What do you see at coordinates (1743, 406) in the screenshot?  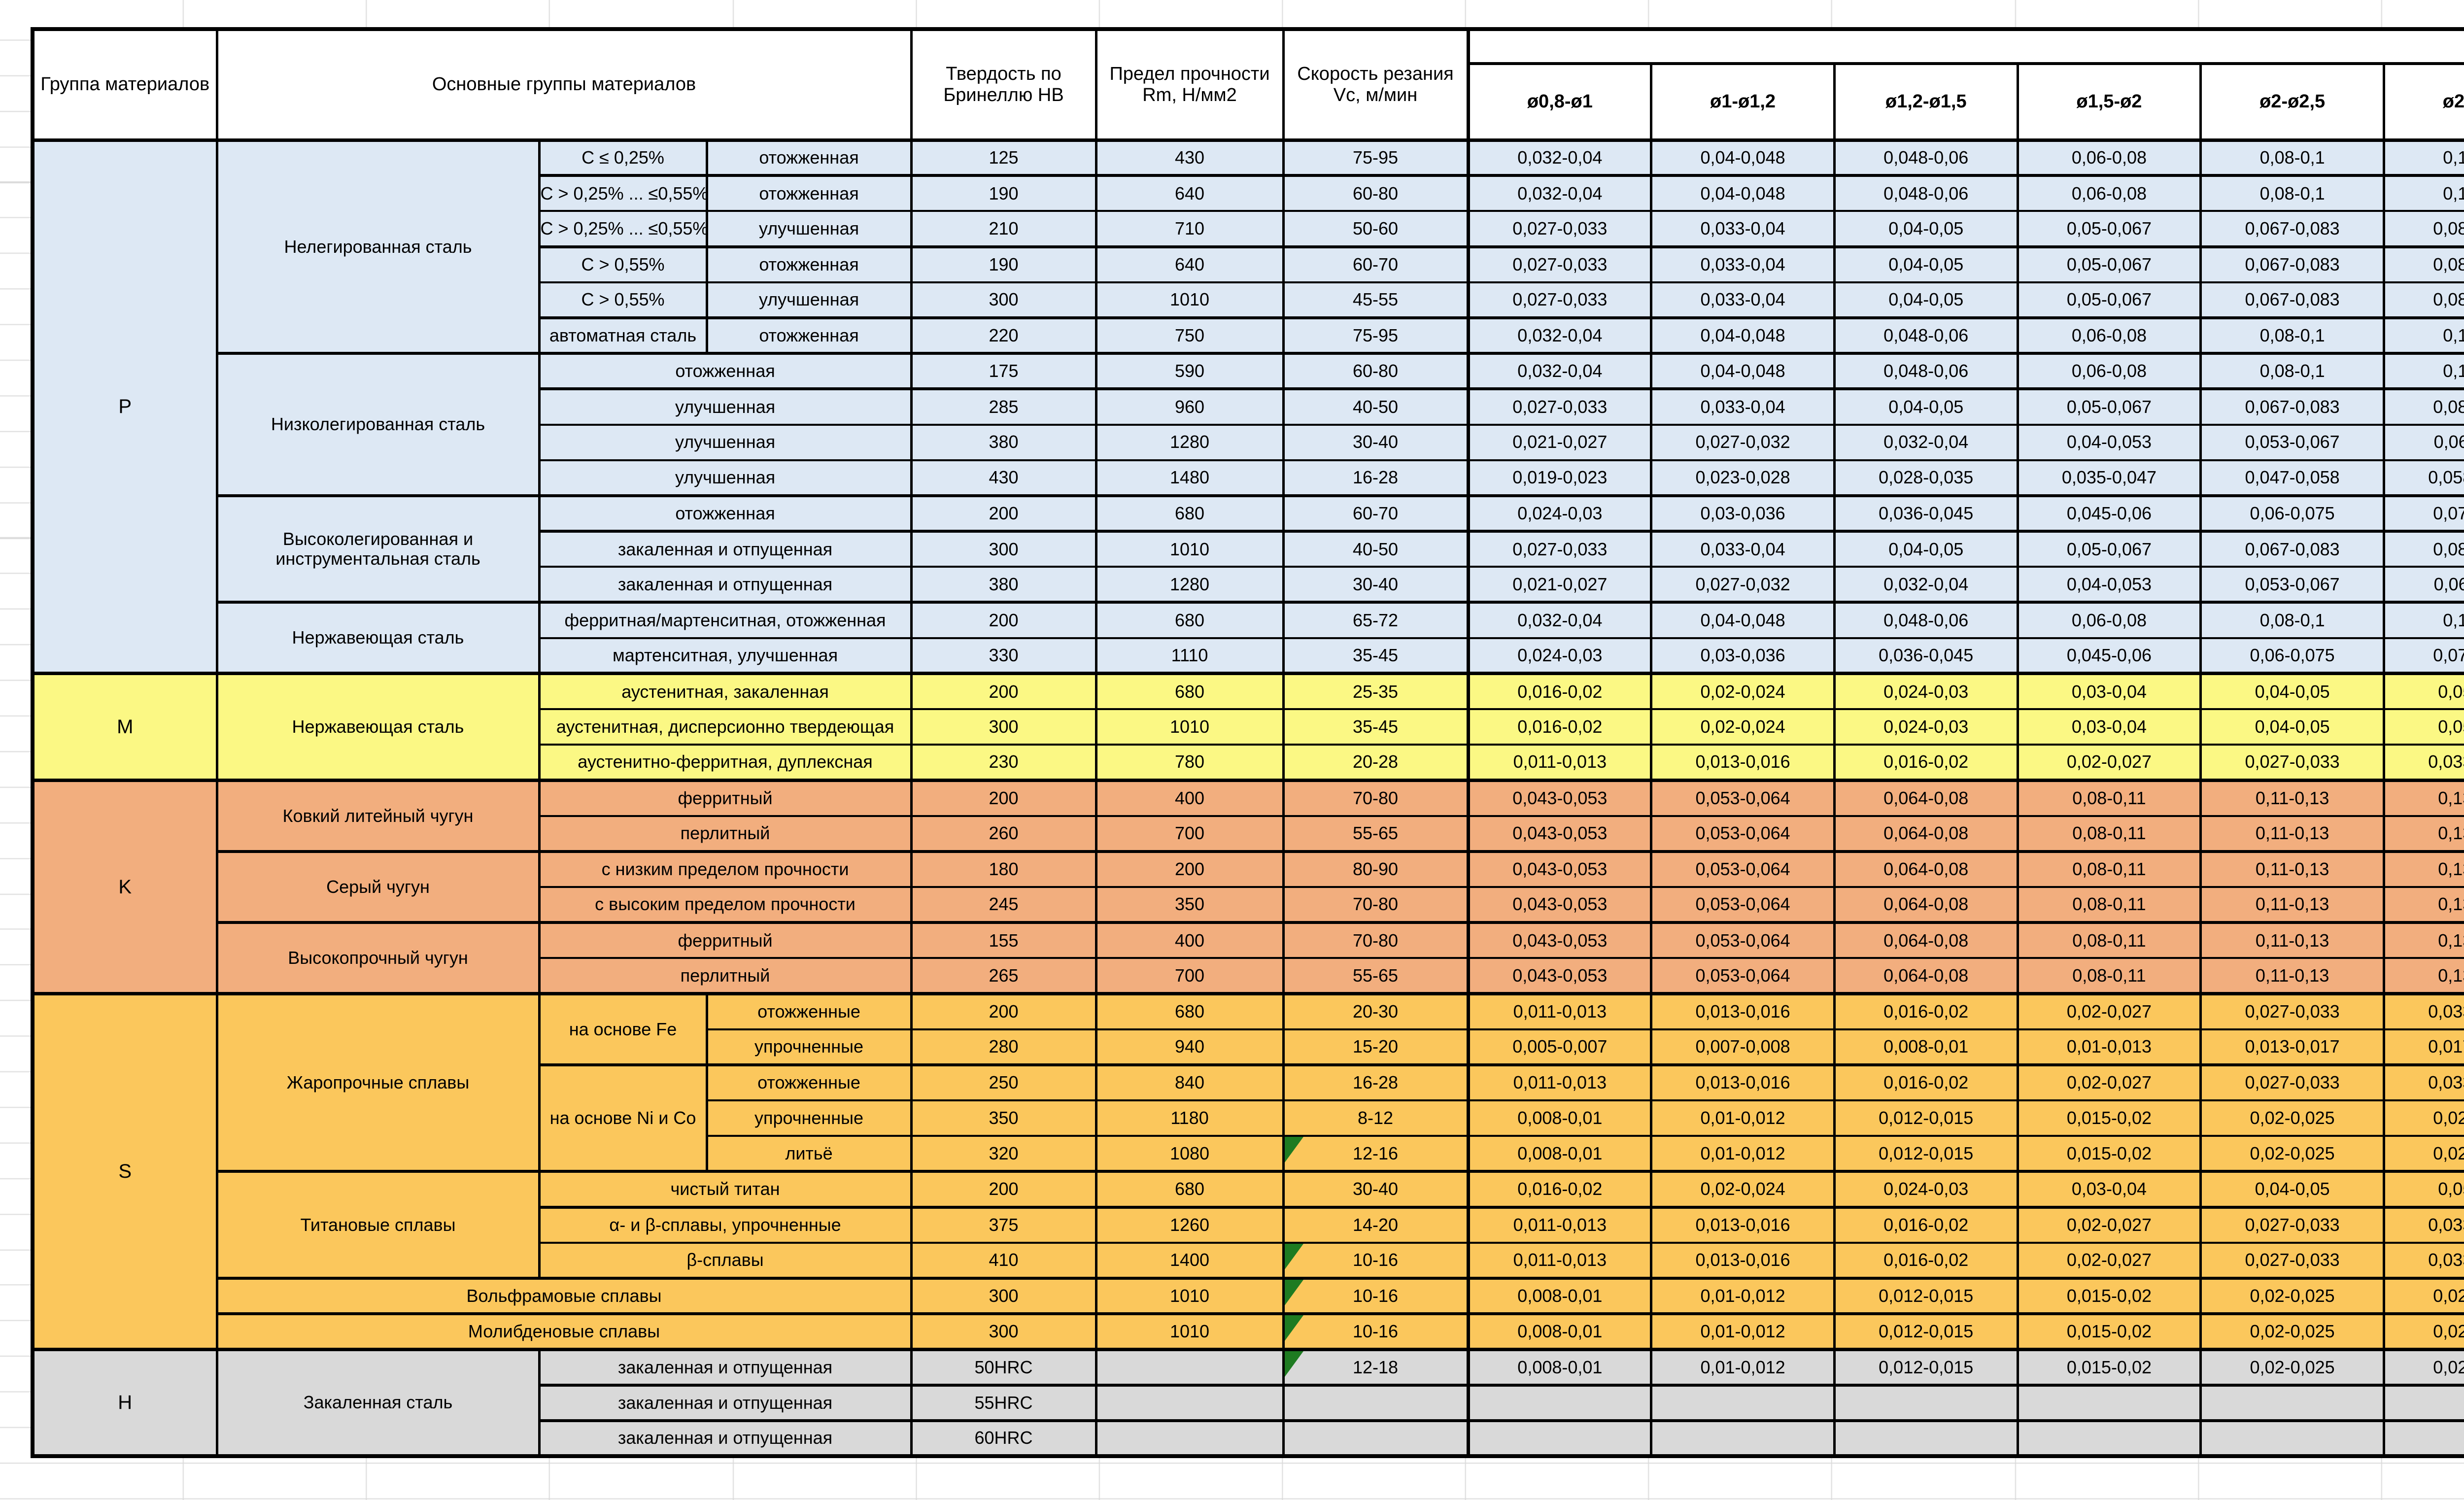 I see `cell-feed-ø1-ø1,2: 0,033-0,04` at bounding box center [1743, 406].